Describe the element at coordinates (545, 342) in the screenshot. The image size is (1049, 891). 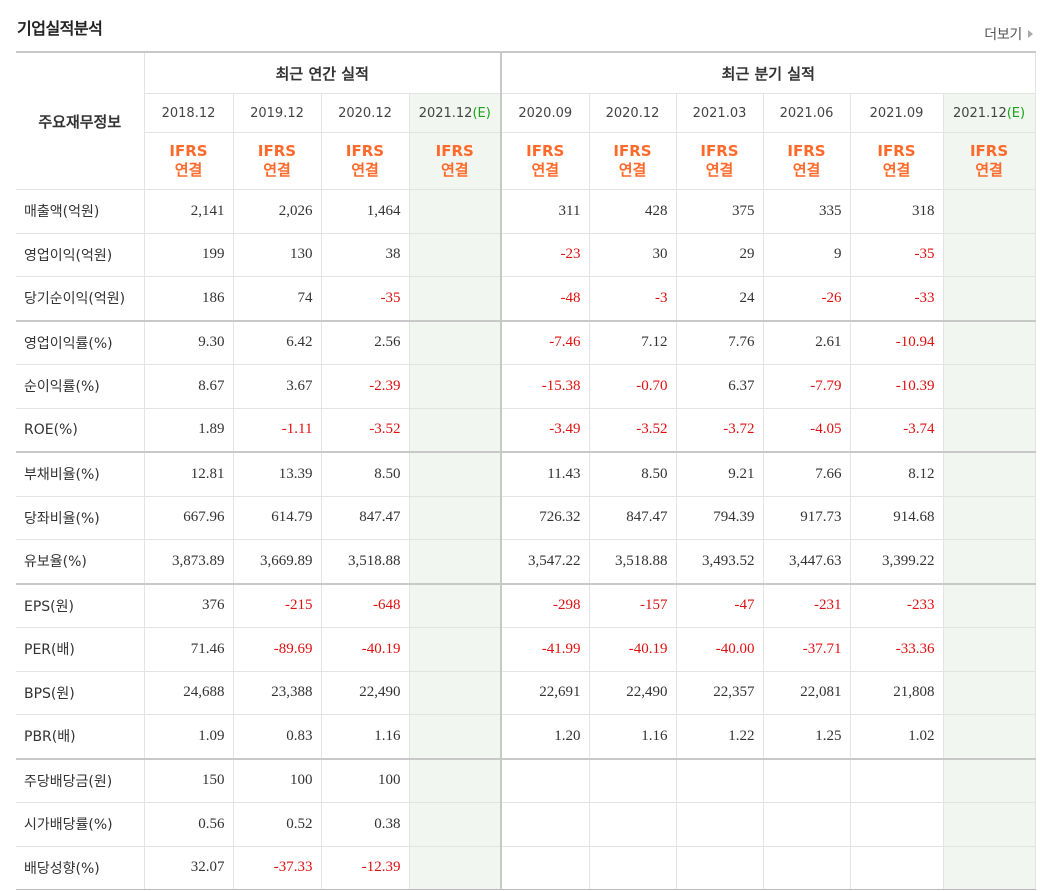
I see `table-cell: -7.46` at that location.